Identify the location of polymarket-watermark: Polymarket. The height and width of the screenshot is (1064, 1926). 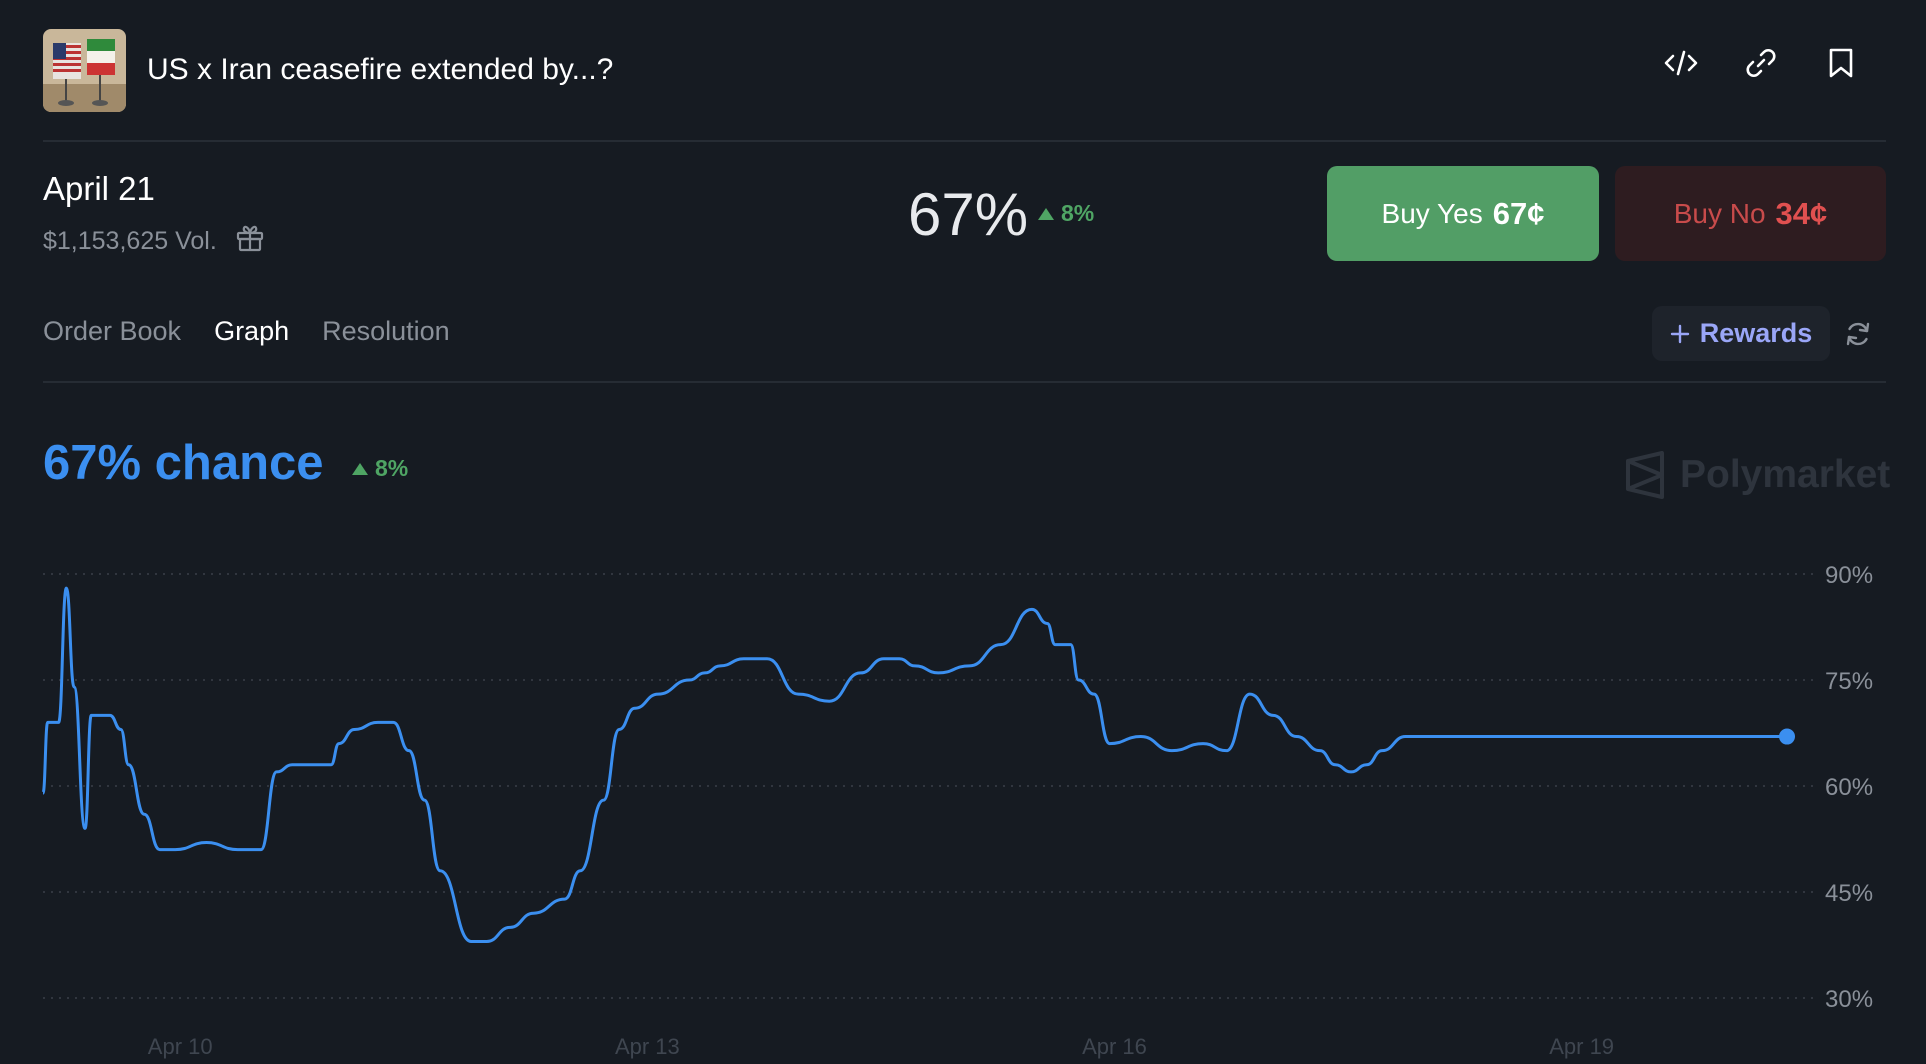
(1757, 475).